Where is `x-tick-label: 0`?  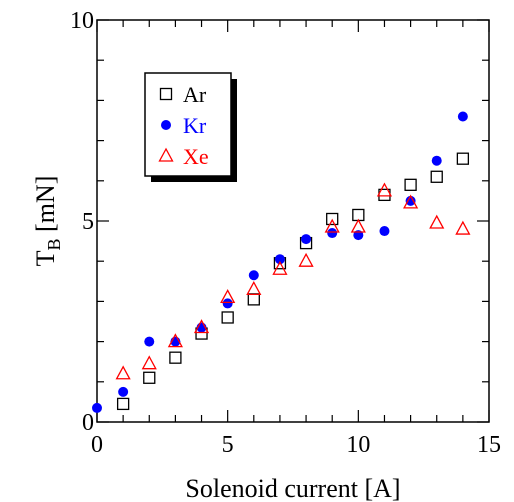 x-tick-label: 0 is located at coordinates (97, 445).